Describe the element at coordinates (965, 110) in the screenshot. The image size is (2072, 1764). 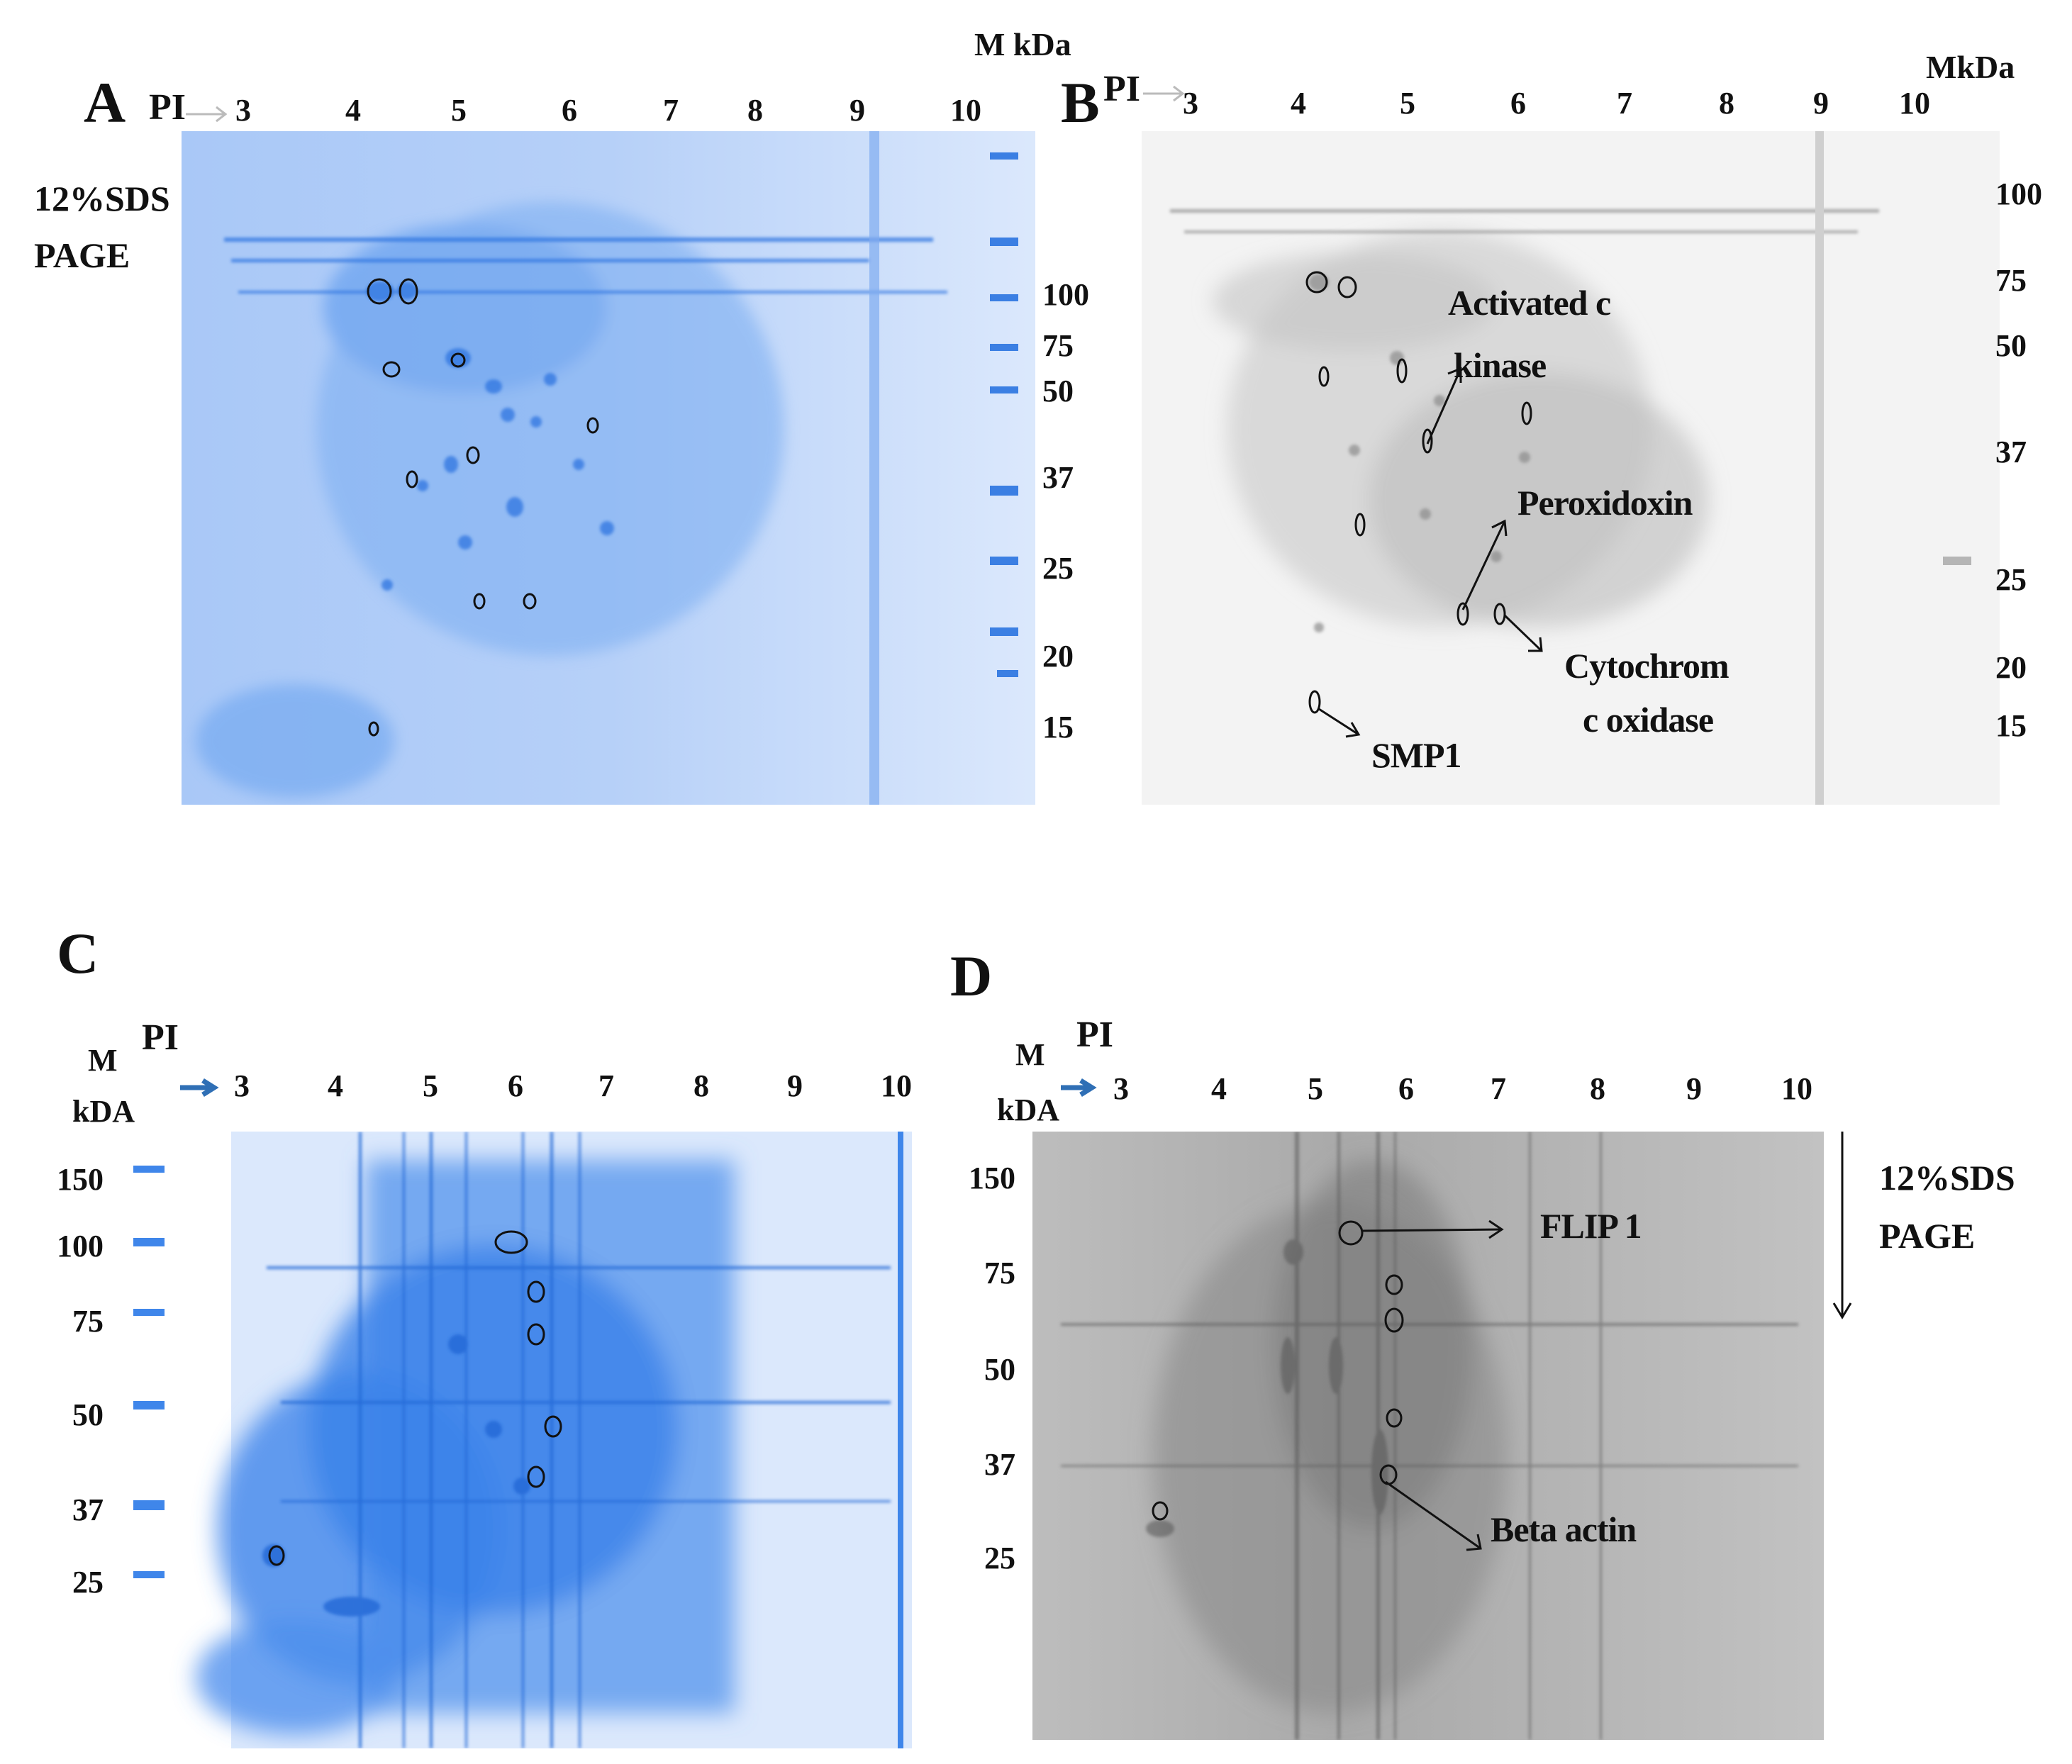
I see `panel-a-pi-tick: 10` at that location.